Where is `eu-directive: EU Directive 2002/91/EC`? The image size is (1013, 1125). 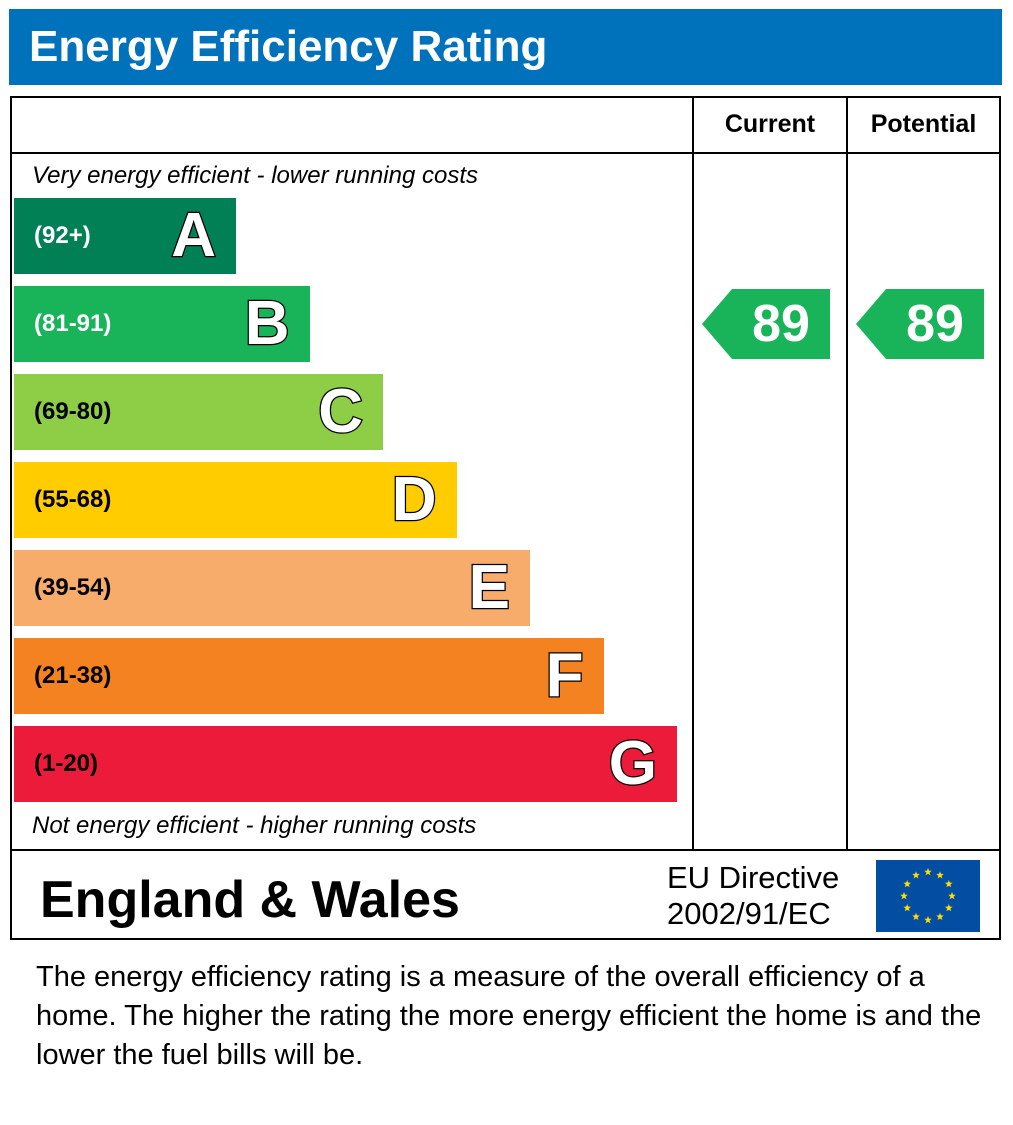
eu-directive: EU Directive 2002/91/EC is located at coordinates (753, 896).